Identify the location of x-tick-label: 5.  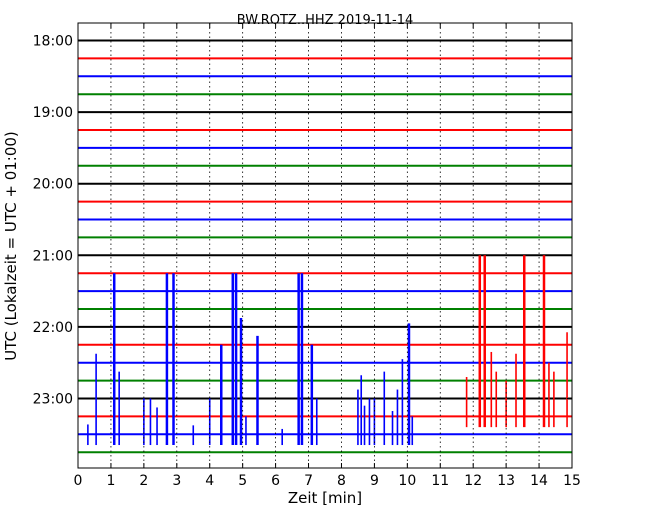
(242, 481).